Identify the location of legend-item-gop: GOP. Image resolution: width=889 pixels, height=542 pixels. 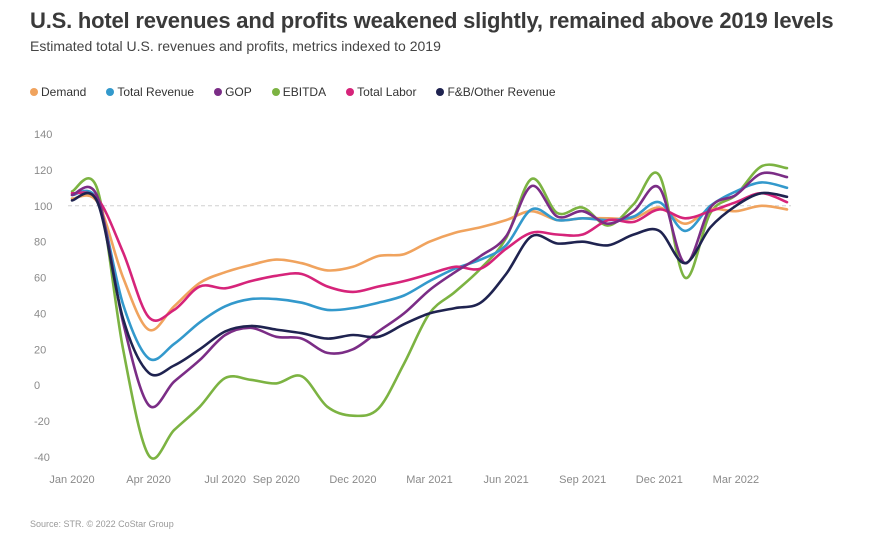
(233, 92).